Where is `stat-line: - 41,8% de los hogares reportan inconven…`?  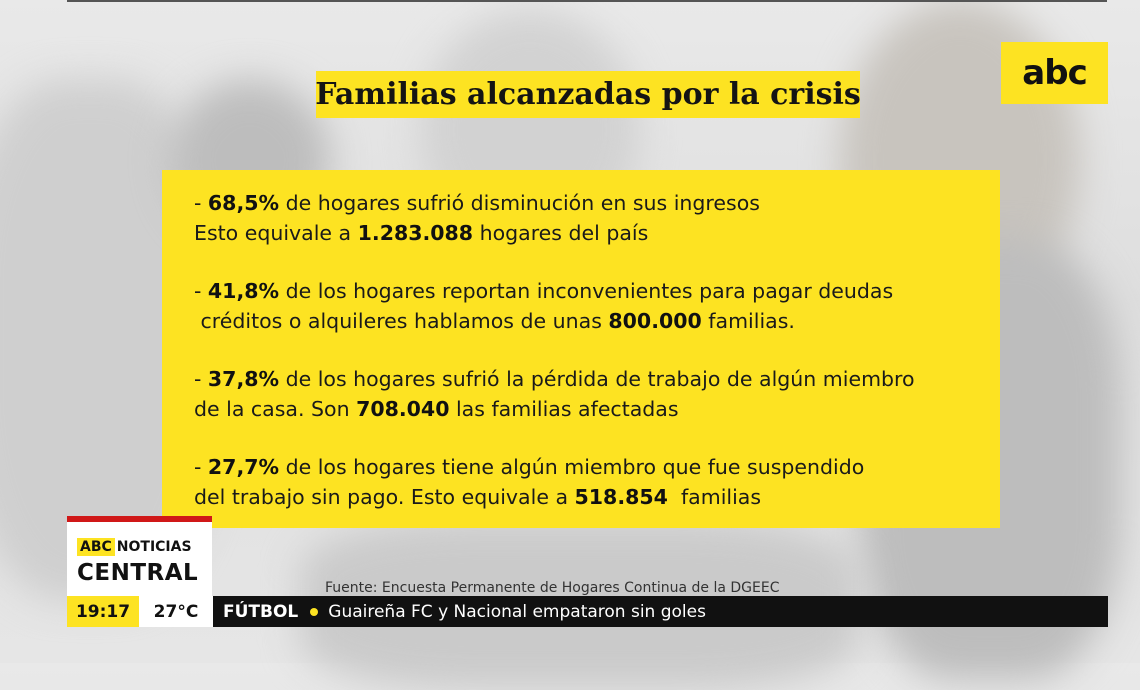 stat-line: - 41,8% de los hogares reportan inconven… is located at coordinates (544, 291).